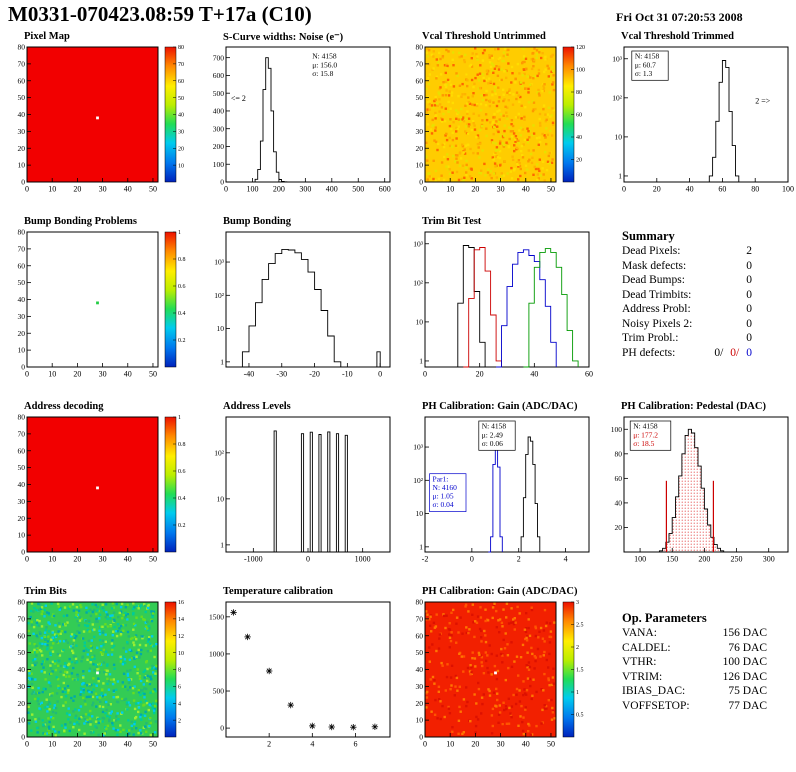 This screenshot has height=772, width=796. Describe the element at coordinates (687, 338) in the screenshot. I see `summary-row: Trim Probl.: 0` at that location.